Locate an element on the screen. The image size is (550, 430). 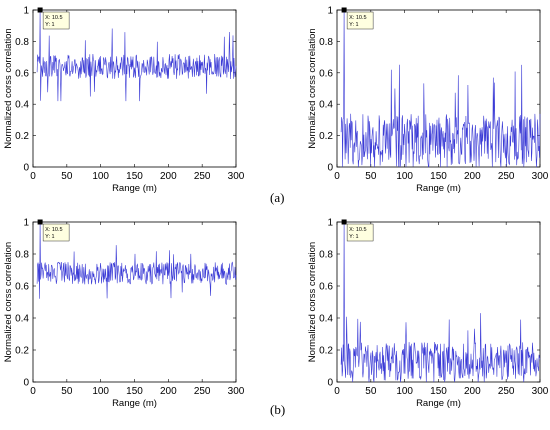
panel-label-b: (b) is located at coordinates (278, 409).